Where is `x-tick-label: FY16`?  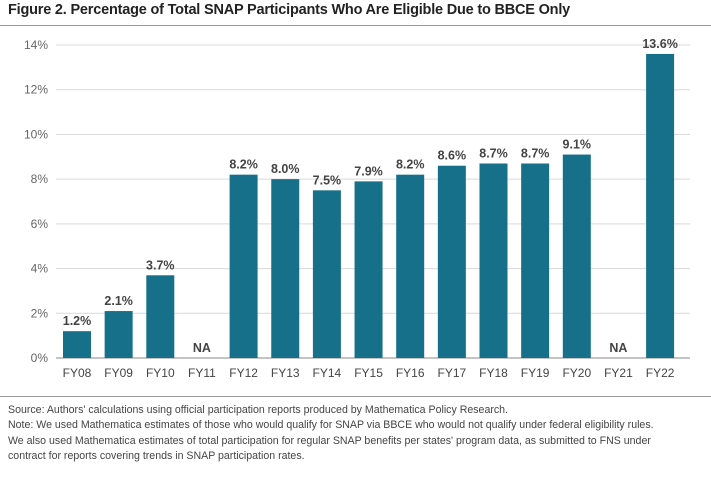
x-tick-label: FY16 is located at coordinates (410, 373).